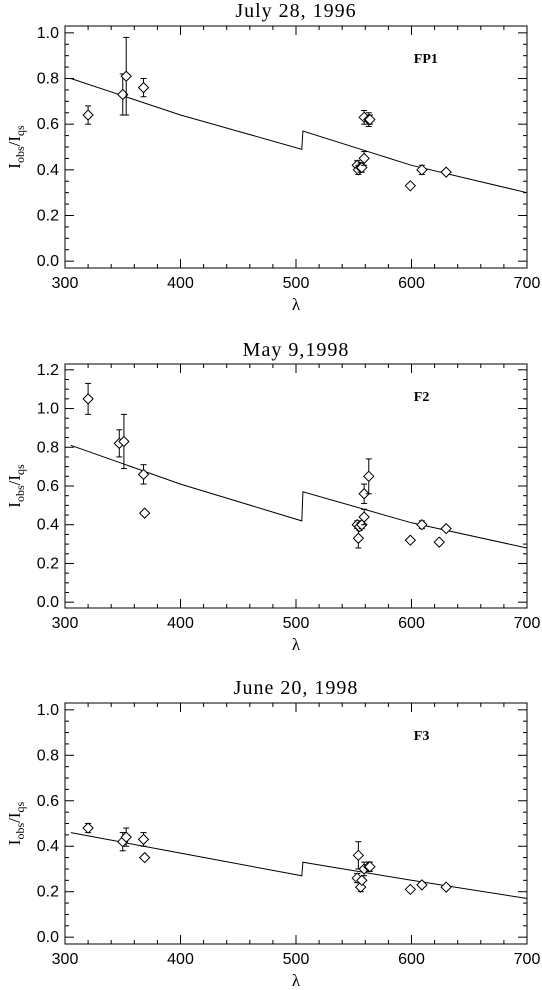  I want to click on y-tick-label: 1.2, so click(48, 370).